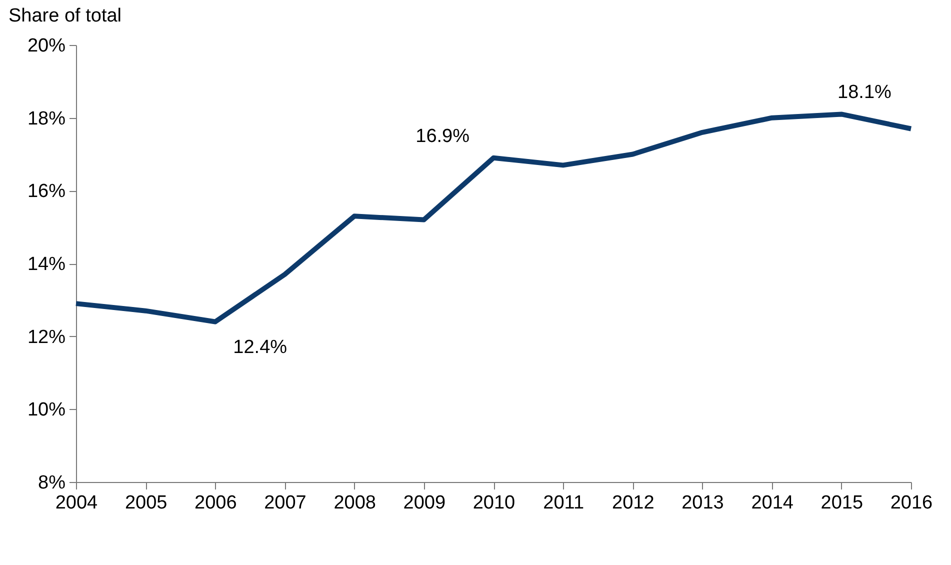 This screenshot has height=565, width=951. What do you see at coordinates (260, 347) in the screenshot?
I see `annotation: 12.4%` at bounding box center [260, 347].